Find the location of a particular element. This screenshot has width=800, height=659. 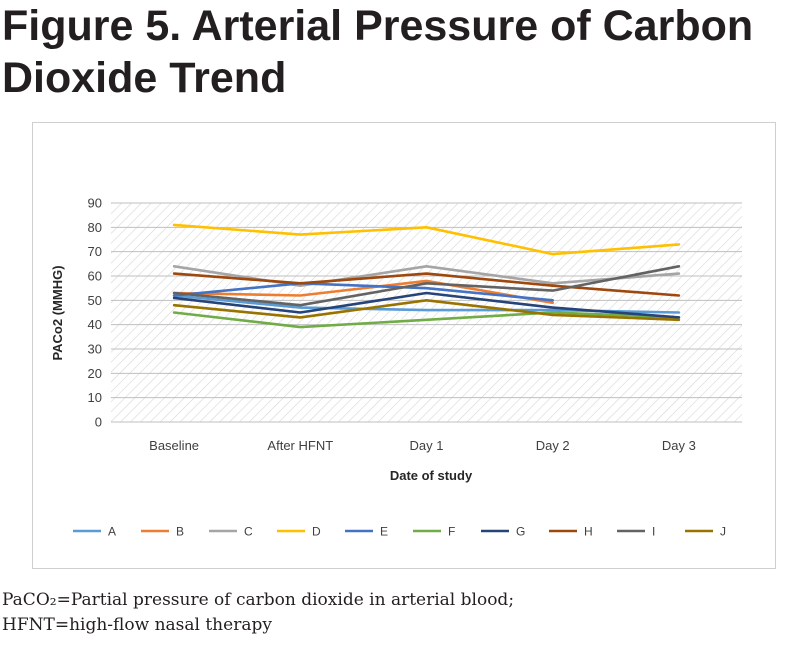

legend-item-i: I is located at coordinates (636, 532).